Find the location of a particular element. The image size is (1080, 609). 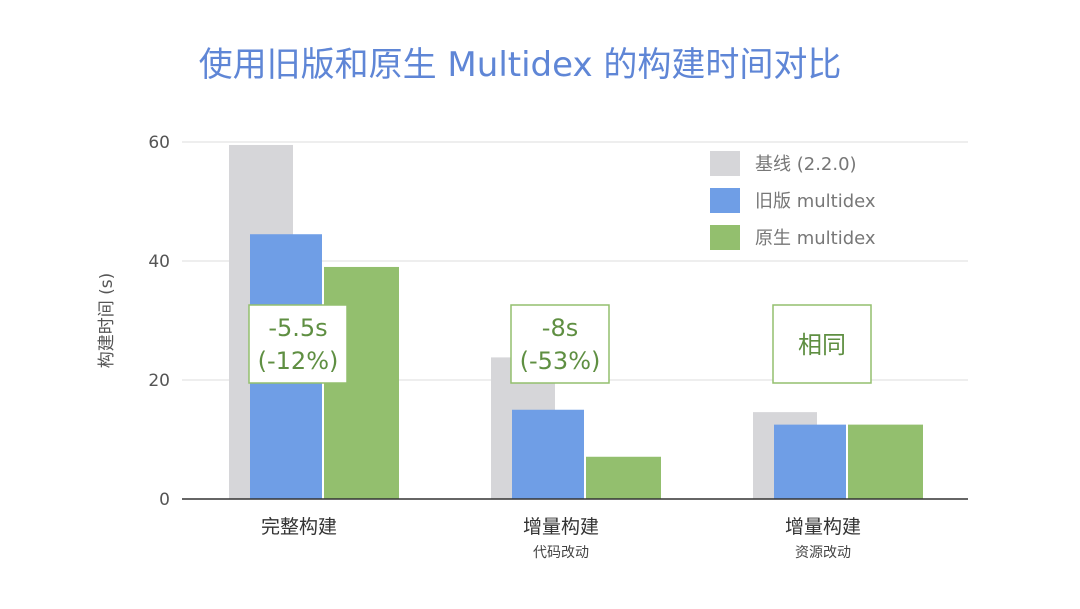

y-tick-label: 0 is located at coordinates (164, 500).